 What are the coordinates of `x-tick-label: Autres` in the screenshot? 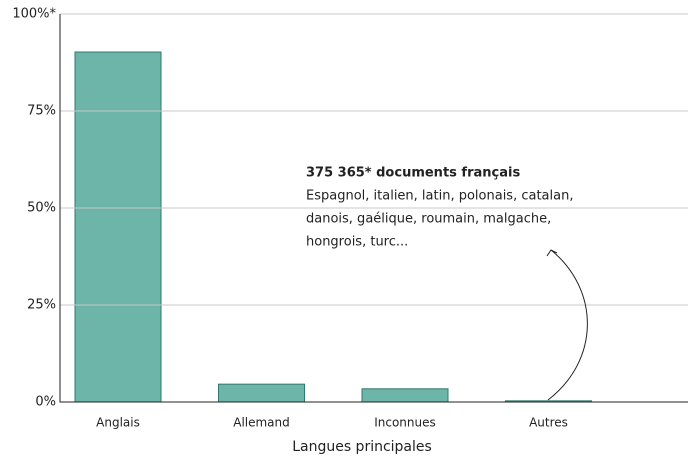 It's located at (548, 423).